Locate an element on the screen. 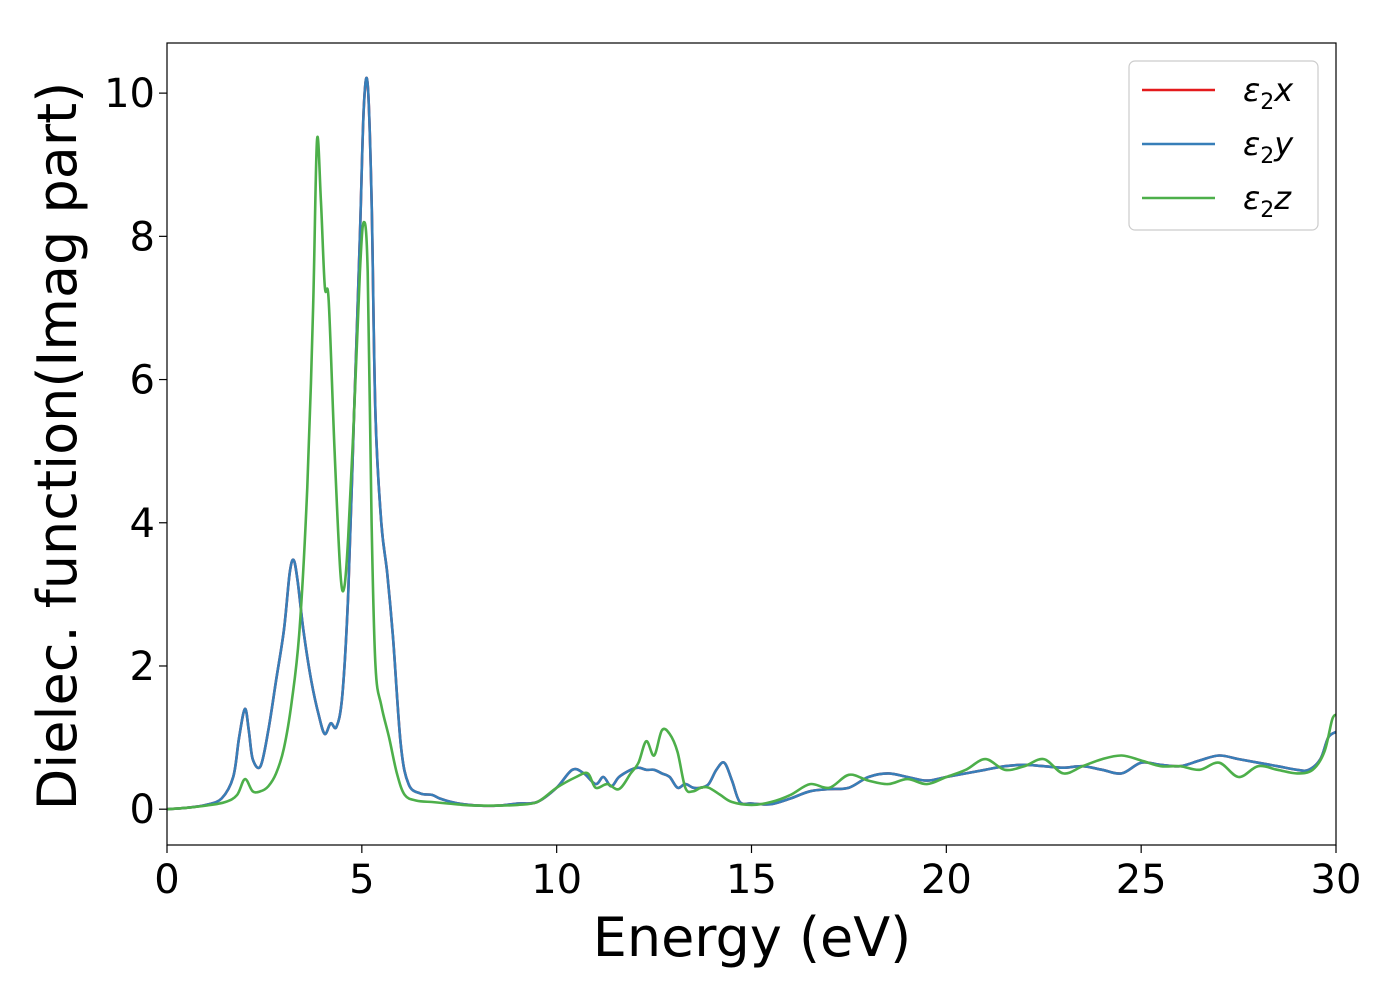 This screenshot has height=1000, width=1400. x-axis: 0 5 10 15 20 25 30 is located at coordinates (757, 874).